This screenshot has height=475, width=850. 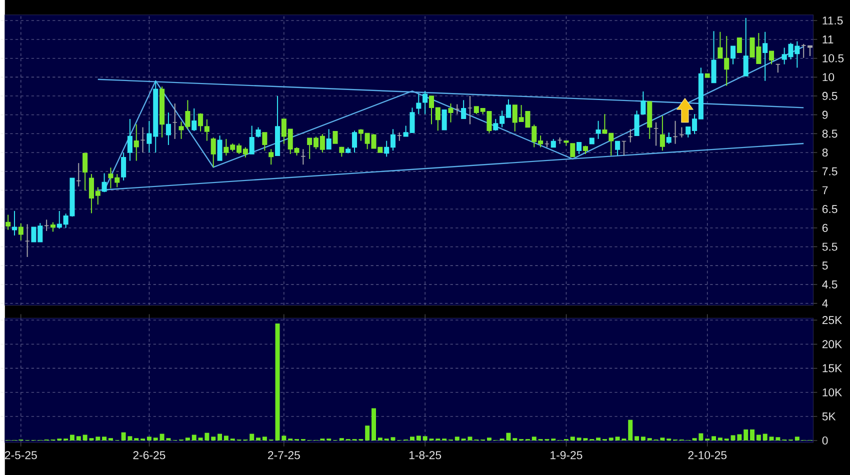 I want to click on y-tick-label: 15K, so click(x=832, y=368).